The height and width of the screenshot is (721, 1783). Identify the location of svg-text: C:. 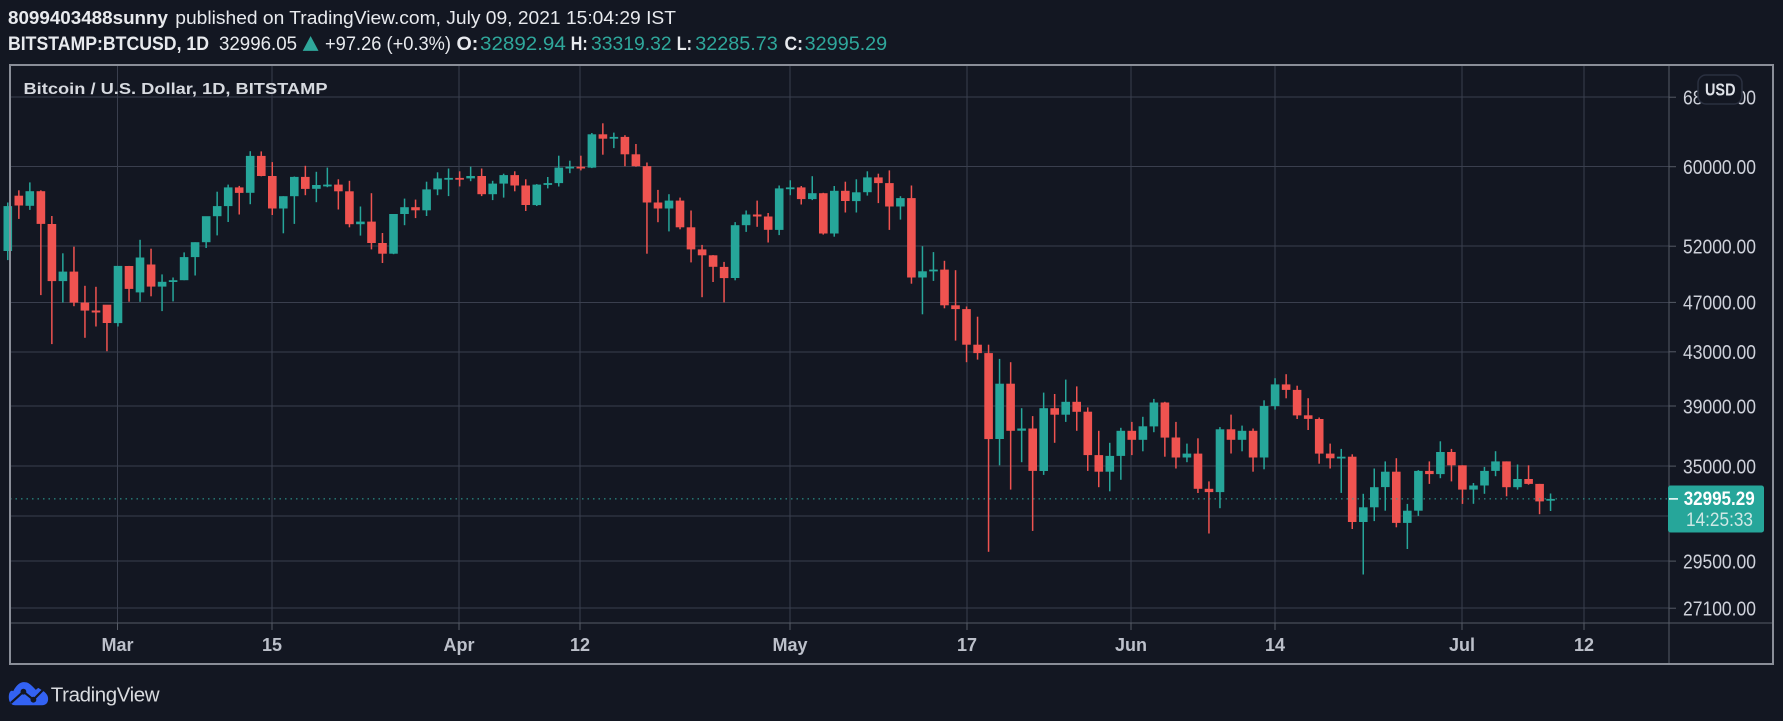
(794, 44).